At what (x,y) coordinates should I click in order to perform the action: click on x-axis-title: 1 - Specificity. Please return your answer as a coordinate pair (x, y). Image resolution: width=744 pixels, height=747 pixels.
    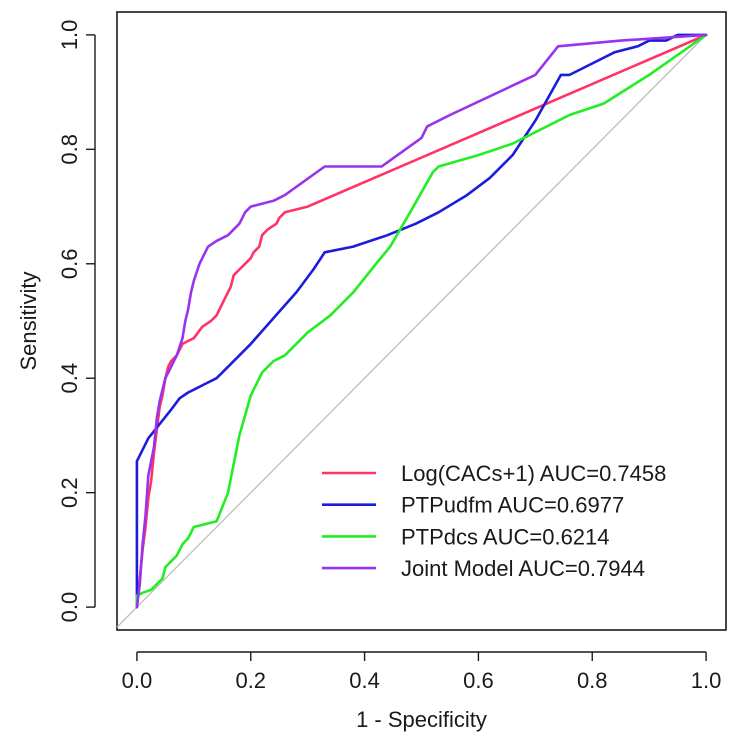
    Looking at the image, I should click on (421, 719).